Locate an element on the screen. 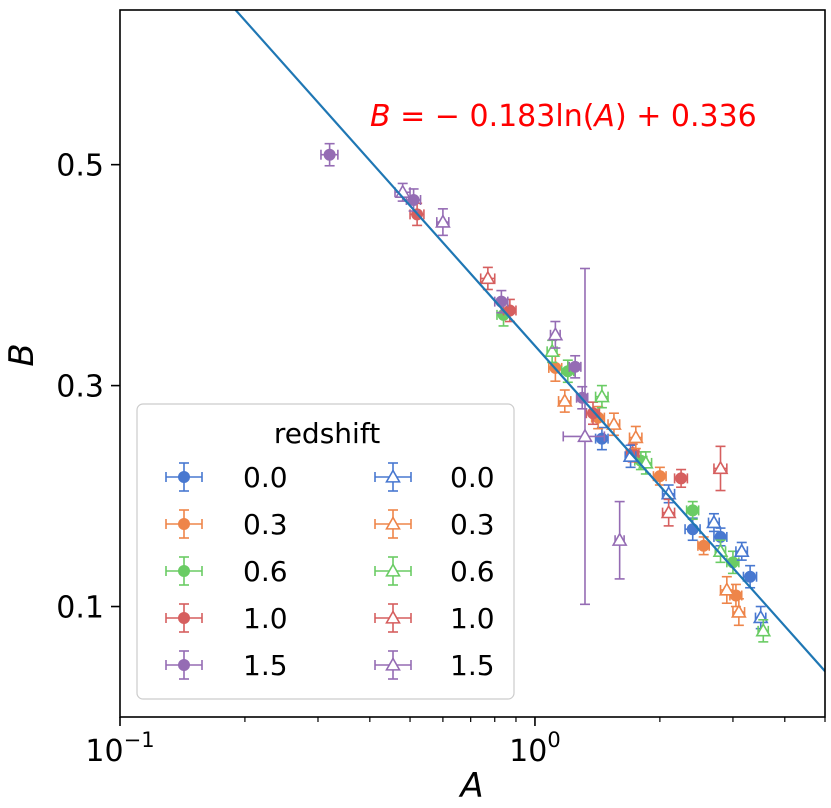  annotation-equation: B = − 0.183ln(A) + 0.336 is located at coordinates (563, 116).